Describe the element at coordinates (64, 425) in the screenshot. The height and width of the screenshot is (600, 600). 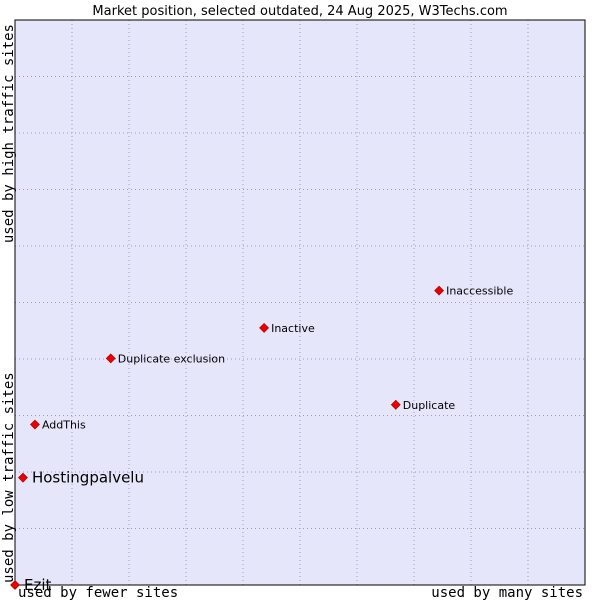
I see `data-point-label: AddThis` at that location.